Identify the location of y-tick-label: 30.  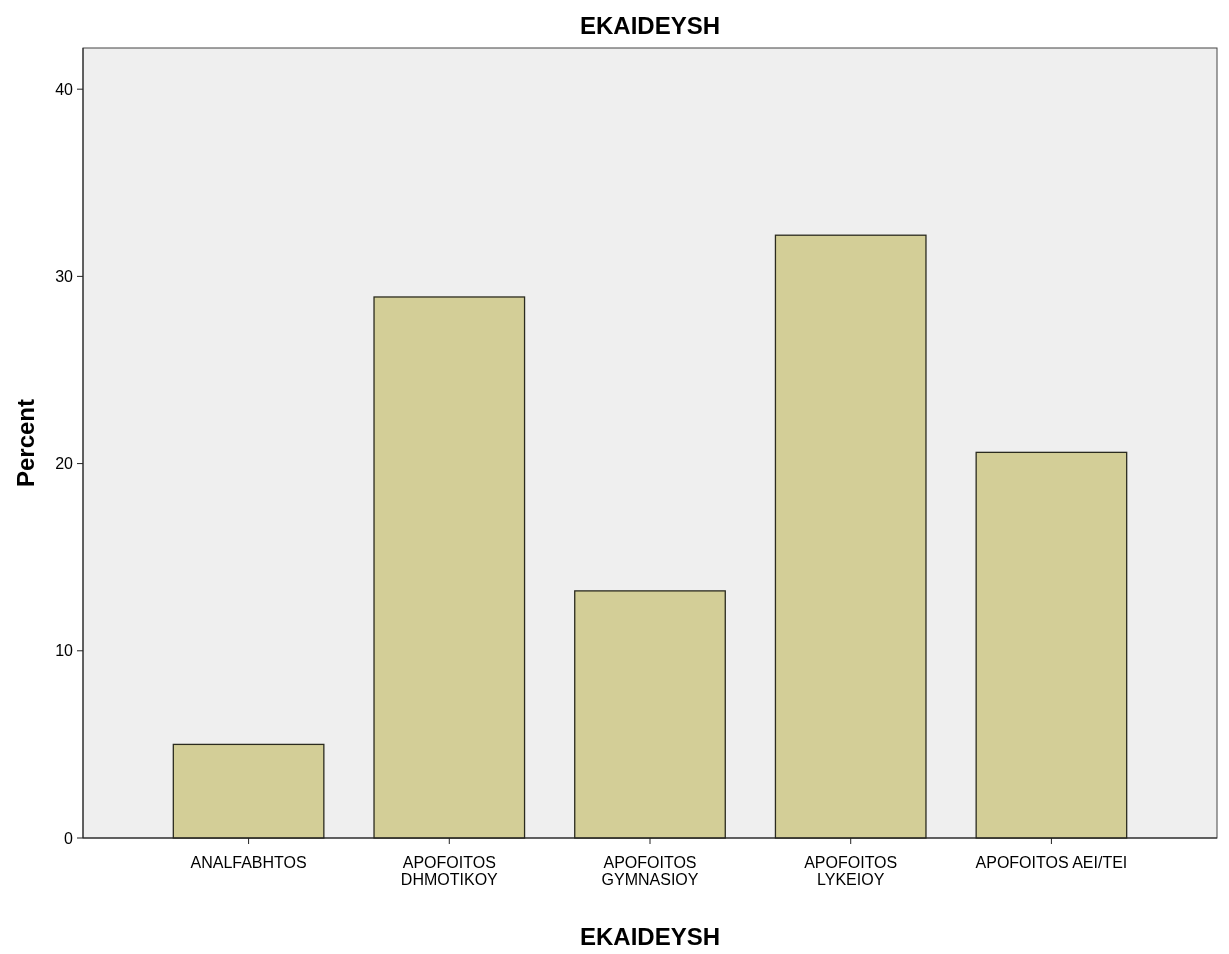
(64, 276).